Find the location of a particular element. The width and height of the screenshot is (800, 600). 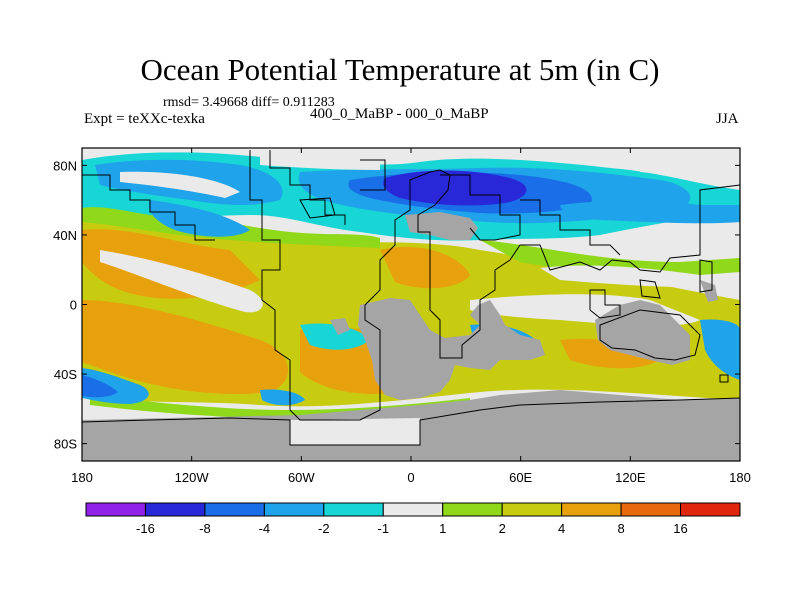

lon-tick-label: 120E is located at coordinates (630, 477).